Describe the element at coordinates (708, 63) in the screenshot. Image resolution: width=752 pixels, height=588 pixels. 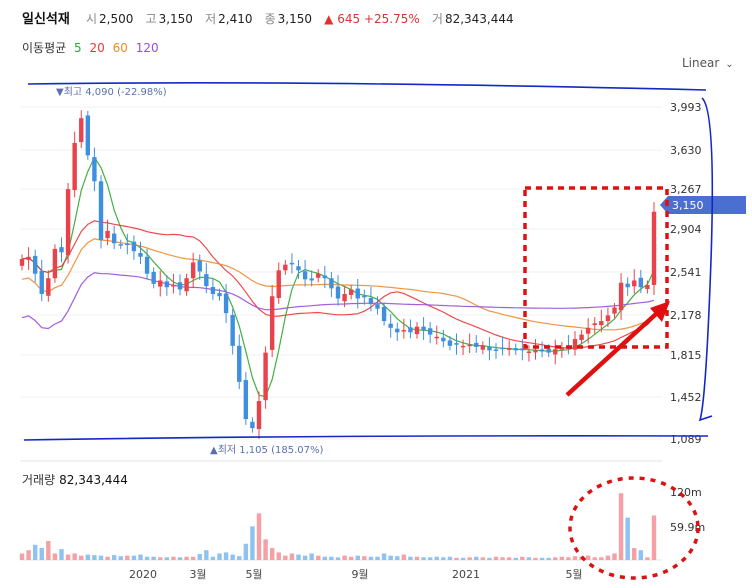
I see `scale-selector: Linear ⌄` at that location.